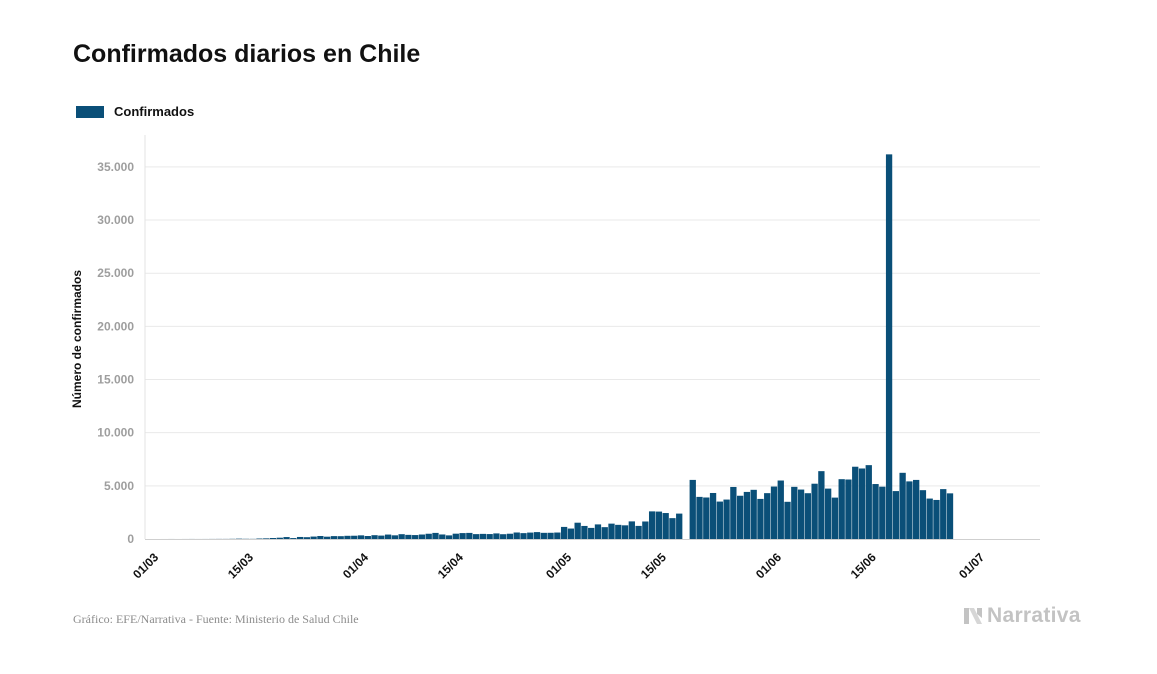  What do you see at coordinates (115, 326) in the screenshot?
I see `y-tick-label: 20.000` at bounding box center [115, 326].